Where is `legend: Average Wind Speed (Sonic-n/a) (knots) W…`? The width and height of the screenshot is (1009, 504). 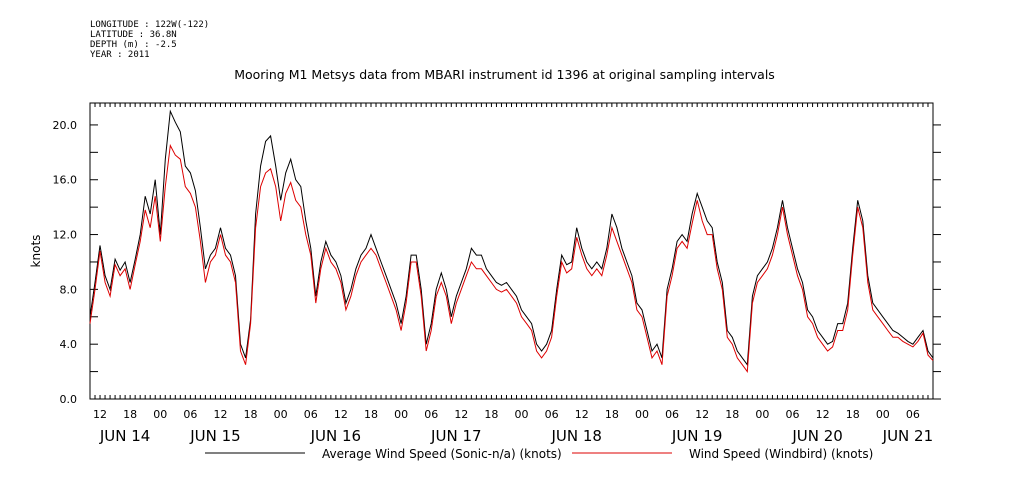 legend: Average Wind Speed (Sonic-n/a) (knots) W… is located at coordinates (539, 454).